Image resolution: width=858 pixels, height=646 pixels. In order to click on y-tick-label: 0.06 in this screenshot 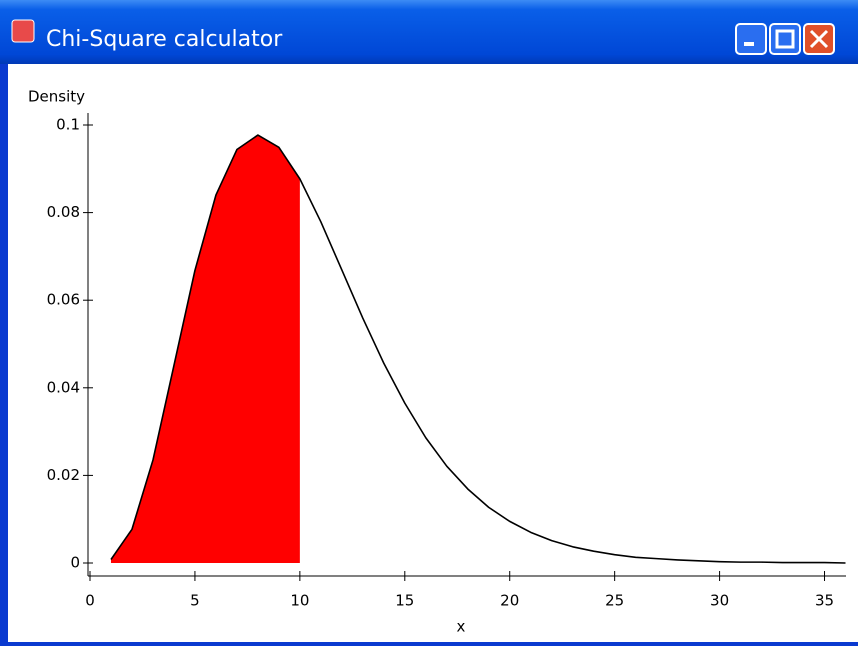, I will do `click(63, 300)`.